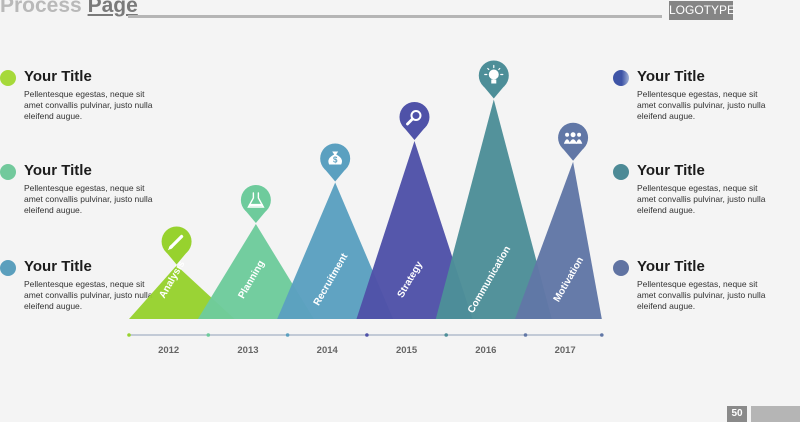 The height and width of the screenshot is (422, 800). I want to click on page-title: Process Page, so click(69, 9).